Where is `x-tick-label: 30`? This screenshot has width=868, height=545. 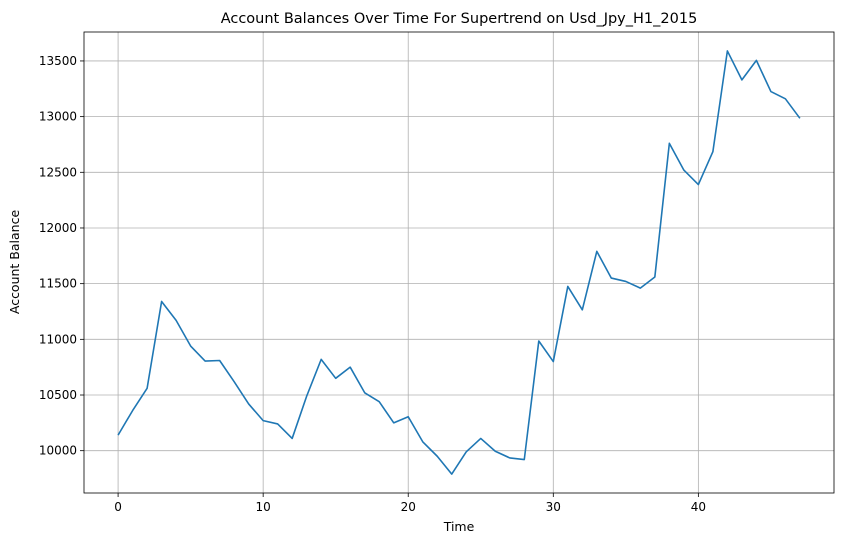
x-tick-label: 30 is located at coordinates (553, 507).